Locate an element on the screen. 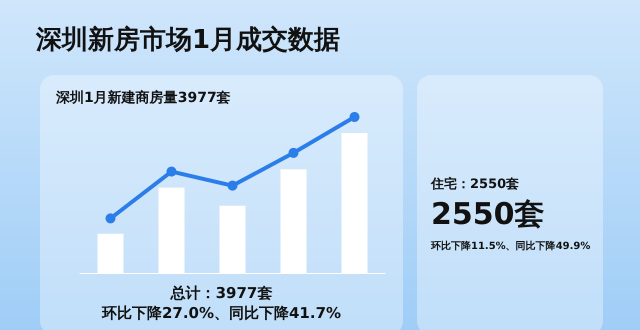 The height and width of the screenshot is (330, 640). text: 环比下降27.0%、同比下降41.7% is located at coordinates (221, 313).